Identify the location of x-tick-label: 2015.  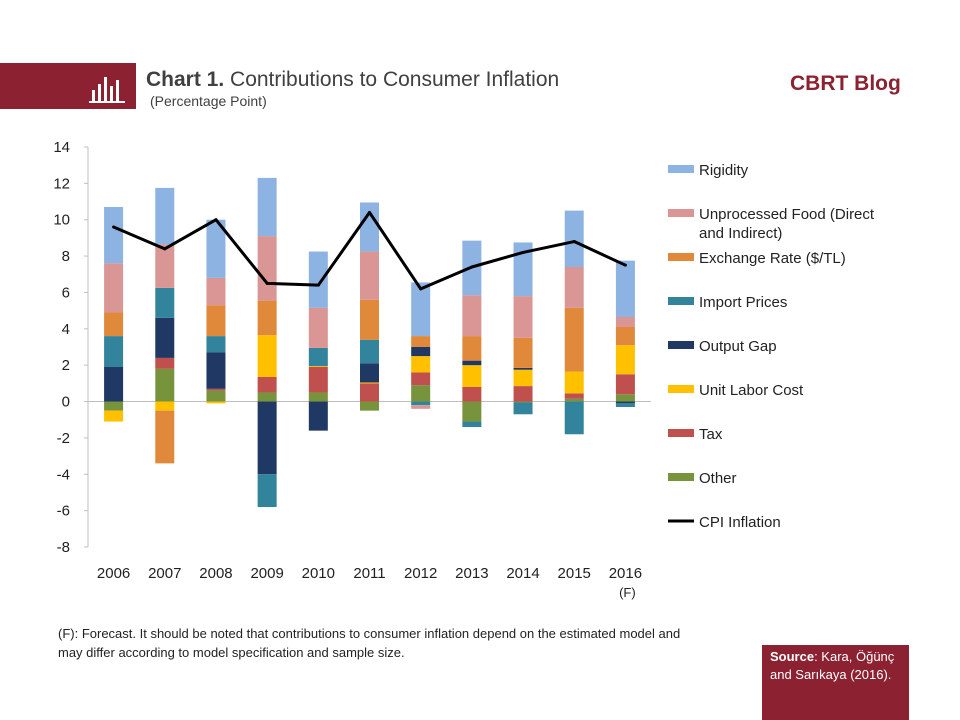
(574, 573).